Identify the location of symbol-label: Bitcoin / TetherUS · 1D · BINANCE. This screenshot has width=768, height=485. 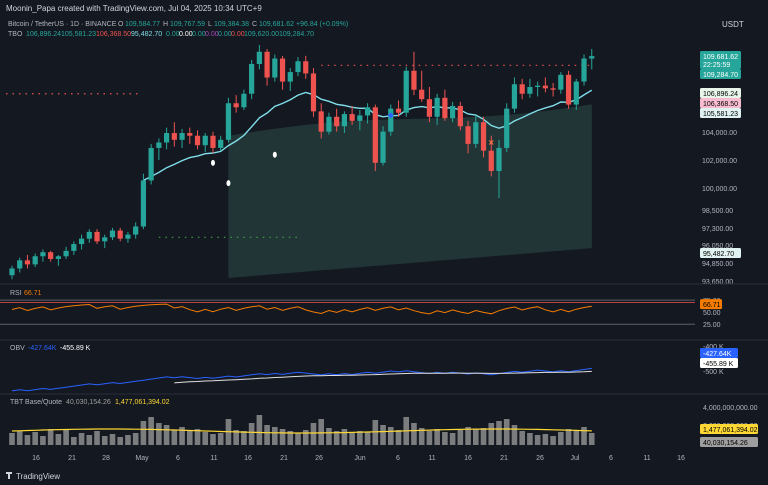
(62, 24).